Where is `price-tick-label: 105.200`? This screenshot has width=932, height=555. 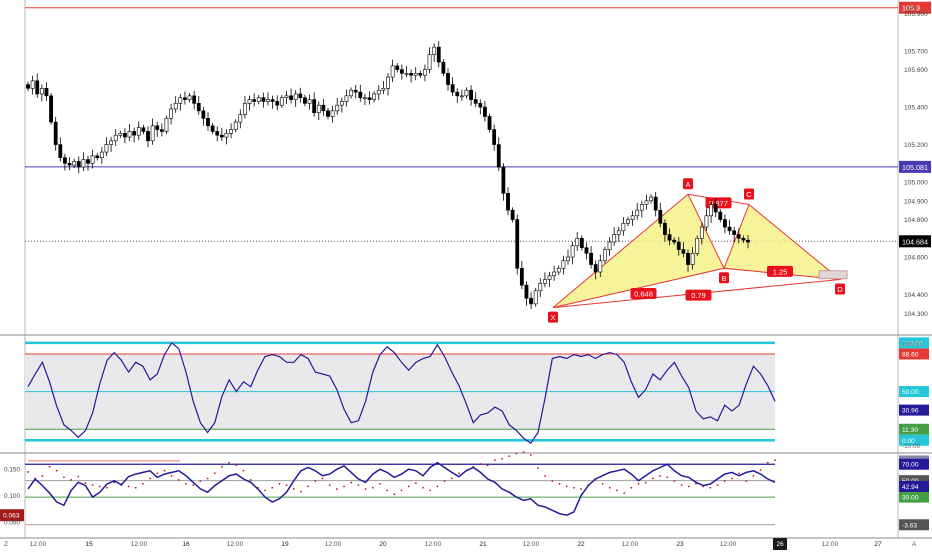
price-tick-label: 105.200 is located at coordinates (916, 145).